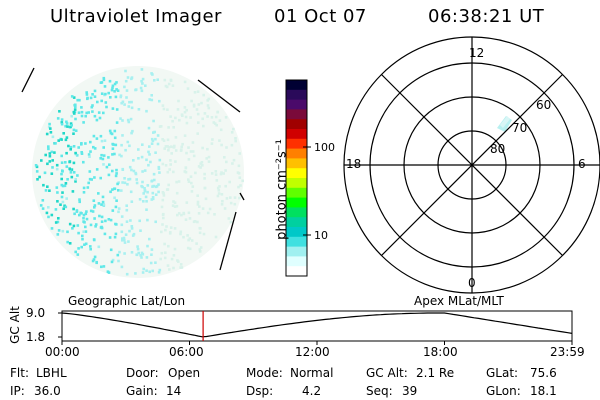  What do you see at coordinates (498, 149) in the screenshot?
I see `lat-label-80: 80` at bounding box center [498, 149].